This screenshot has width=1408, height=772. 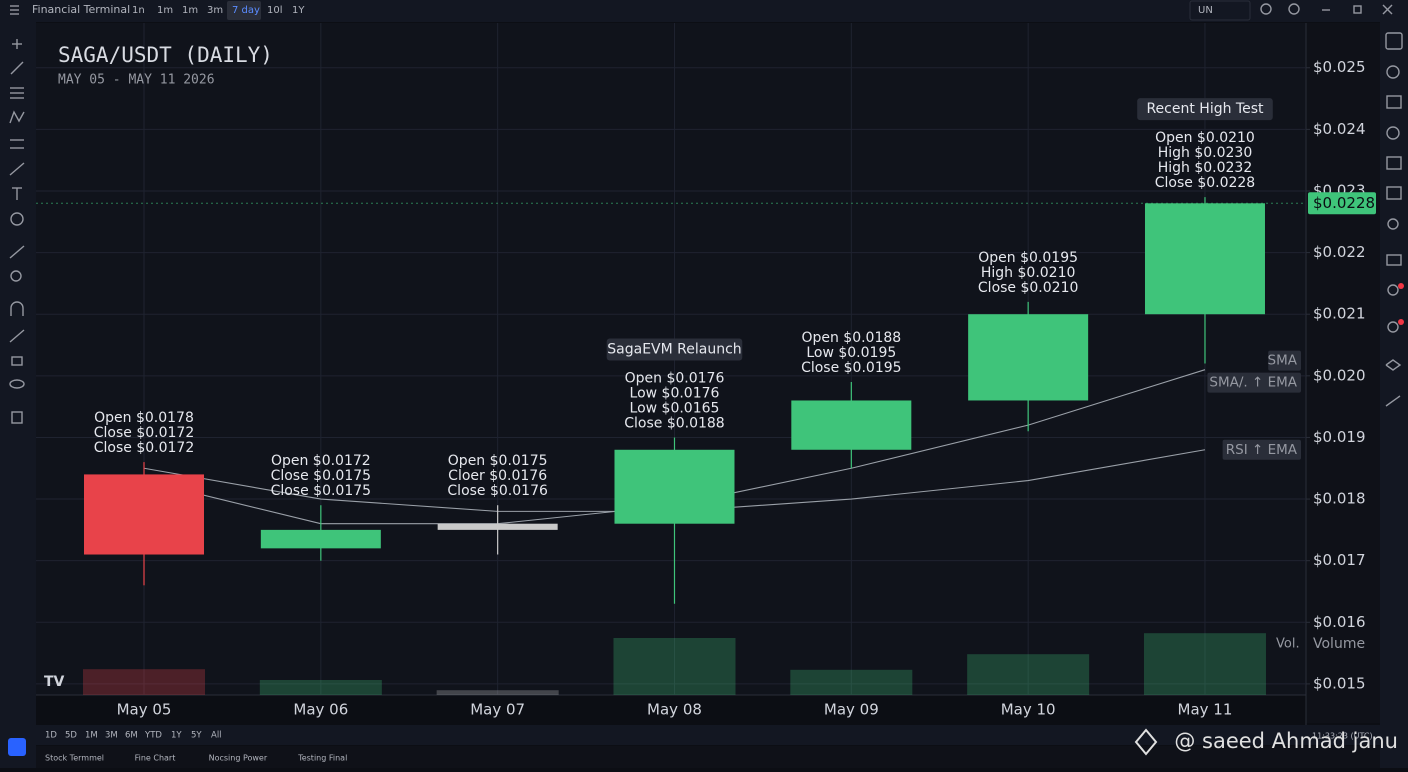 I want to click on app-name: Financial Terminal, so click(x=81, y=9).